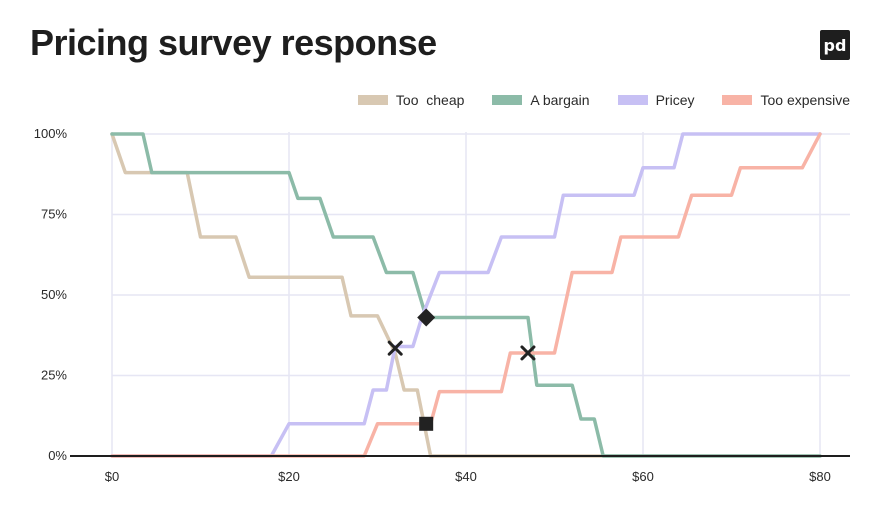  What do you see at coordinates (233, 42) in the screenshot?
I see `page-title: Pricing survey response` at bounding box center [233, 42].